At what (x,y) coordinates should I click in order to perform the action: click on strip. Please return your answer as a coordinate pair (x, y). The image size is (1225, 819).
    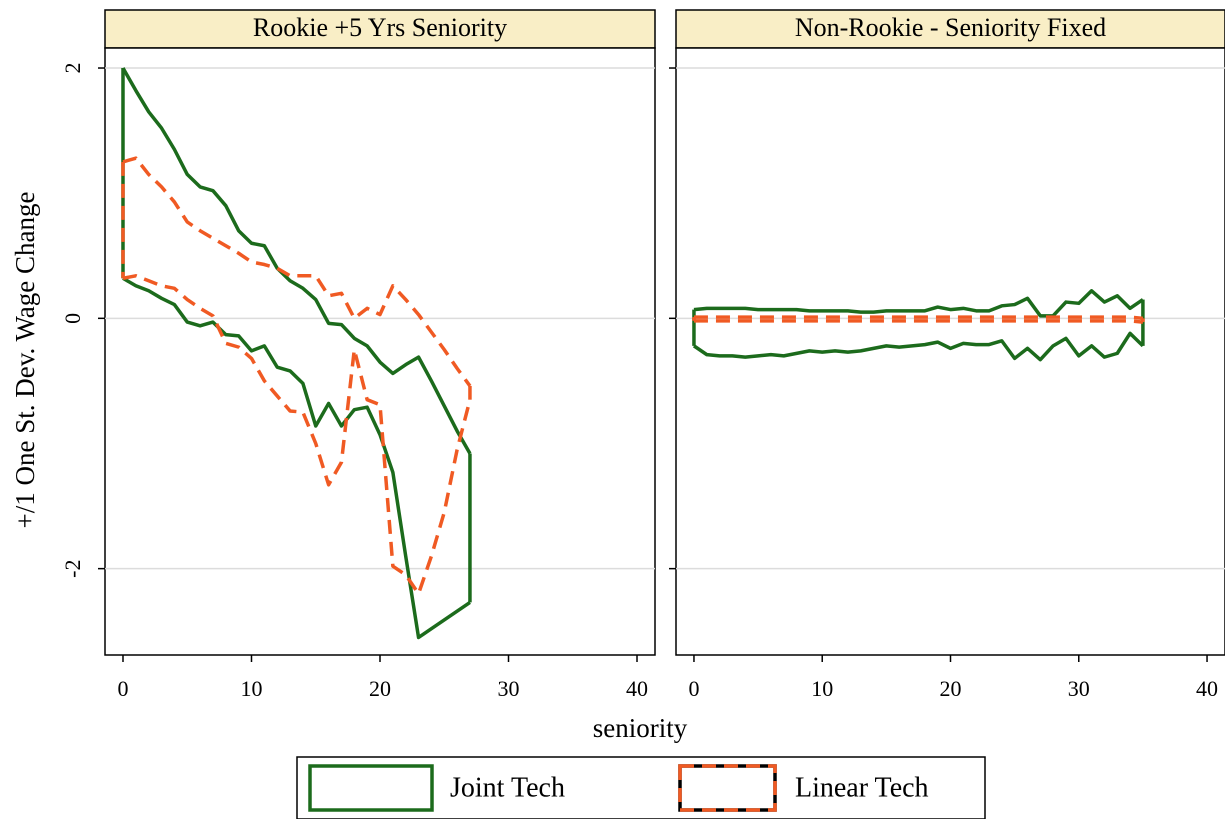
    Looking at the image, I should click on (380, 29).